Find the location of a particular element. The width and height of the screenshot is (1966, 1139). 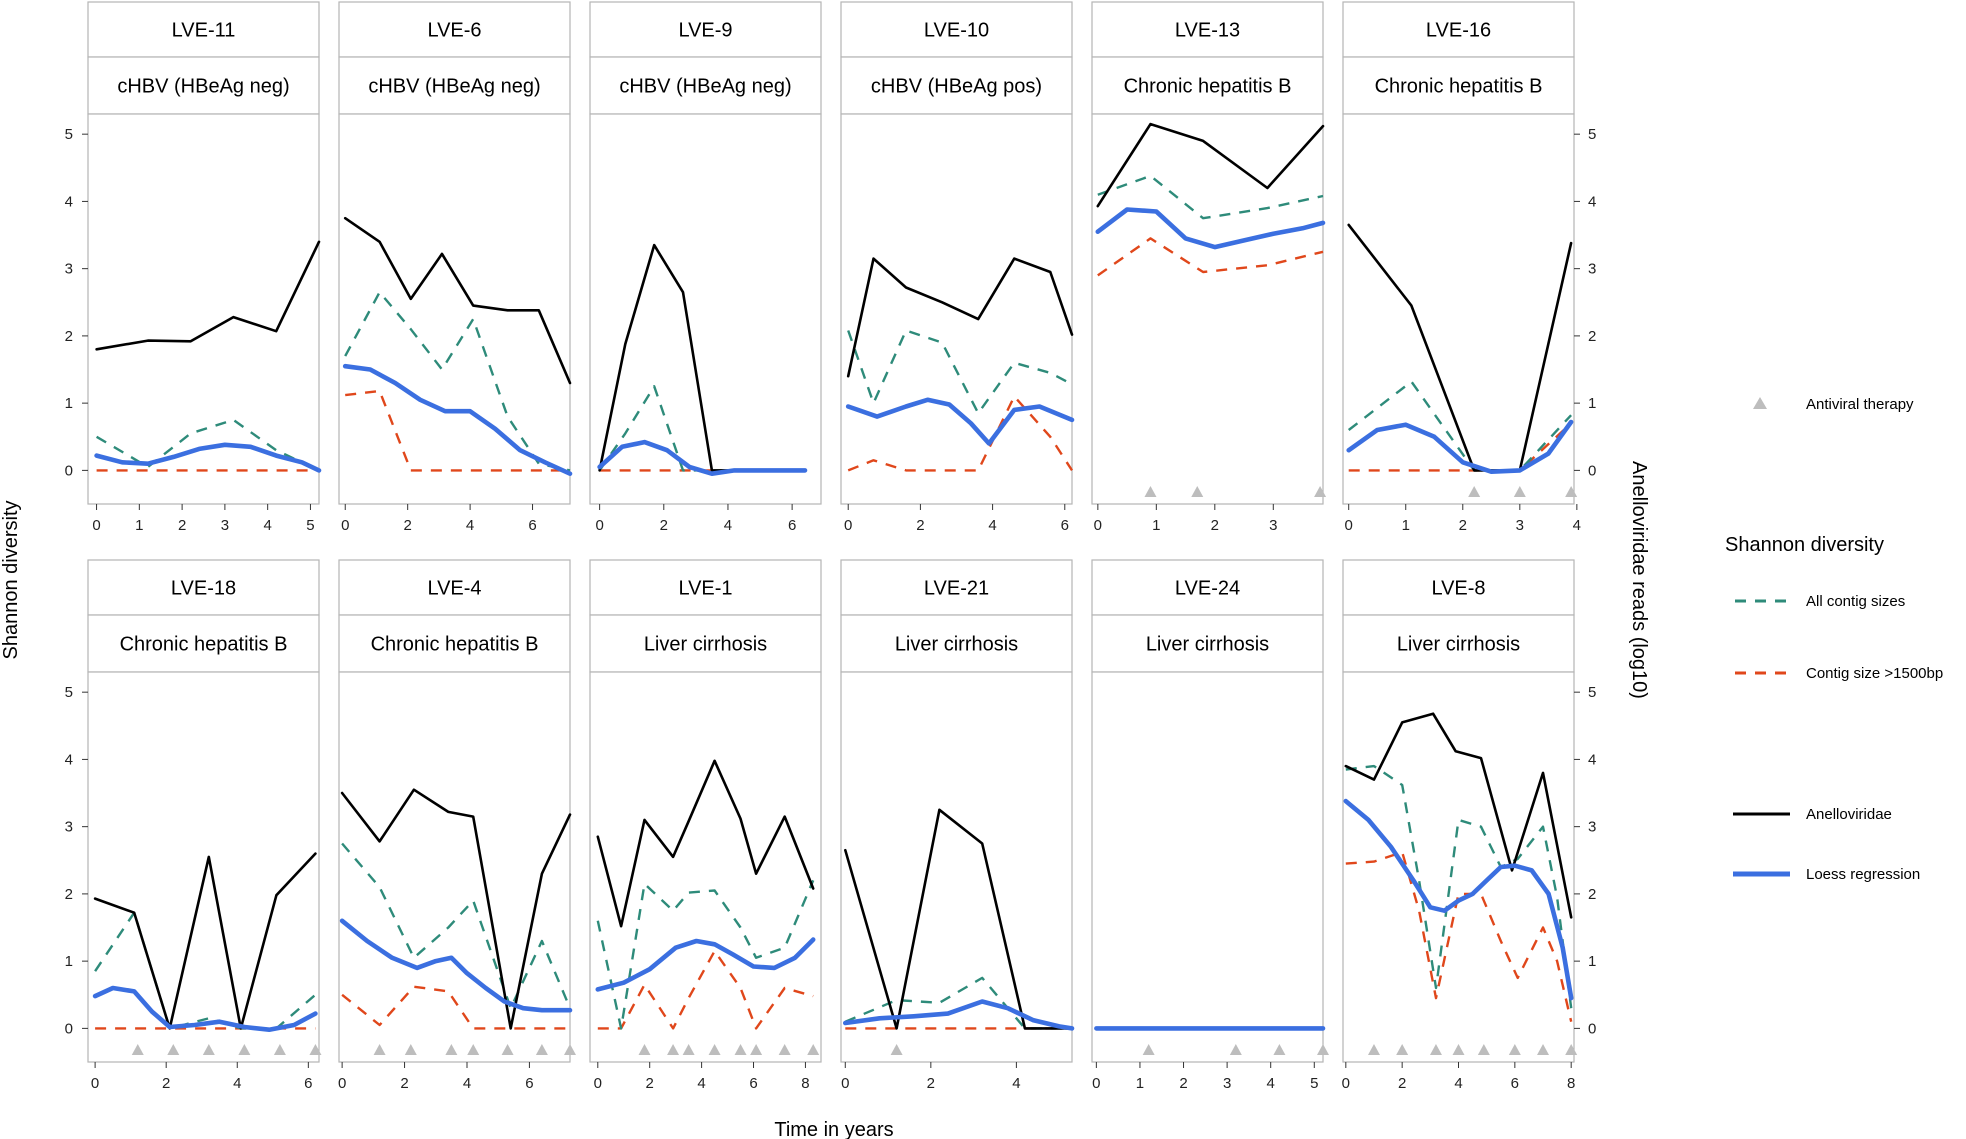

panel-lve-24: LVE-24 Liver cirrhosis 0 1 2 3 4 5 is located at coordinates (1210, 825).